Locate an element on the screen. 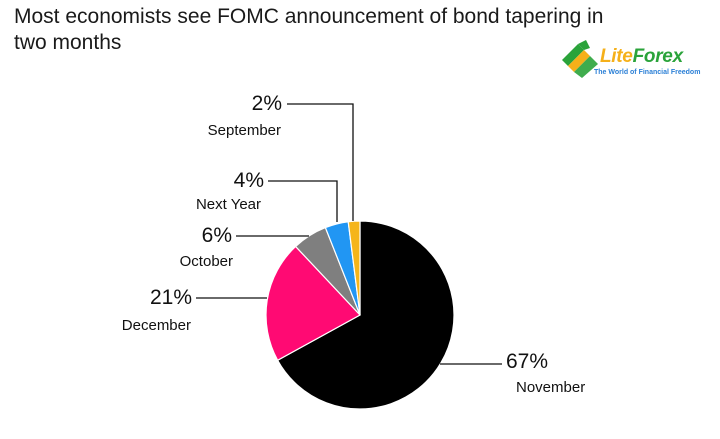 This screenshot has width=720, height=439. pie-slice-september is located at coordinates (354, 268).